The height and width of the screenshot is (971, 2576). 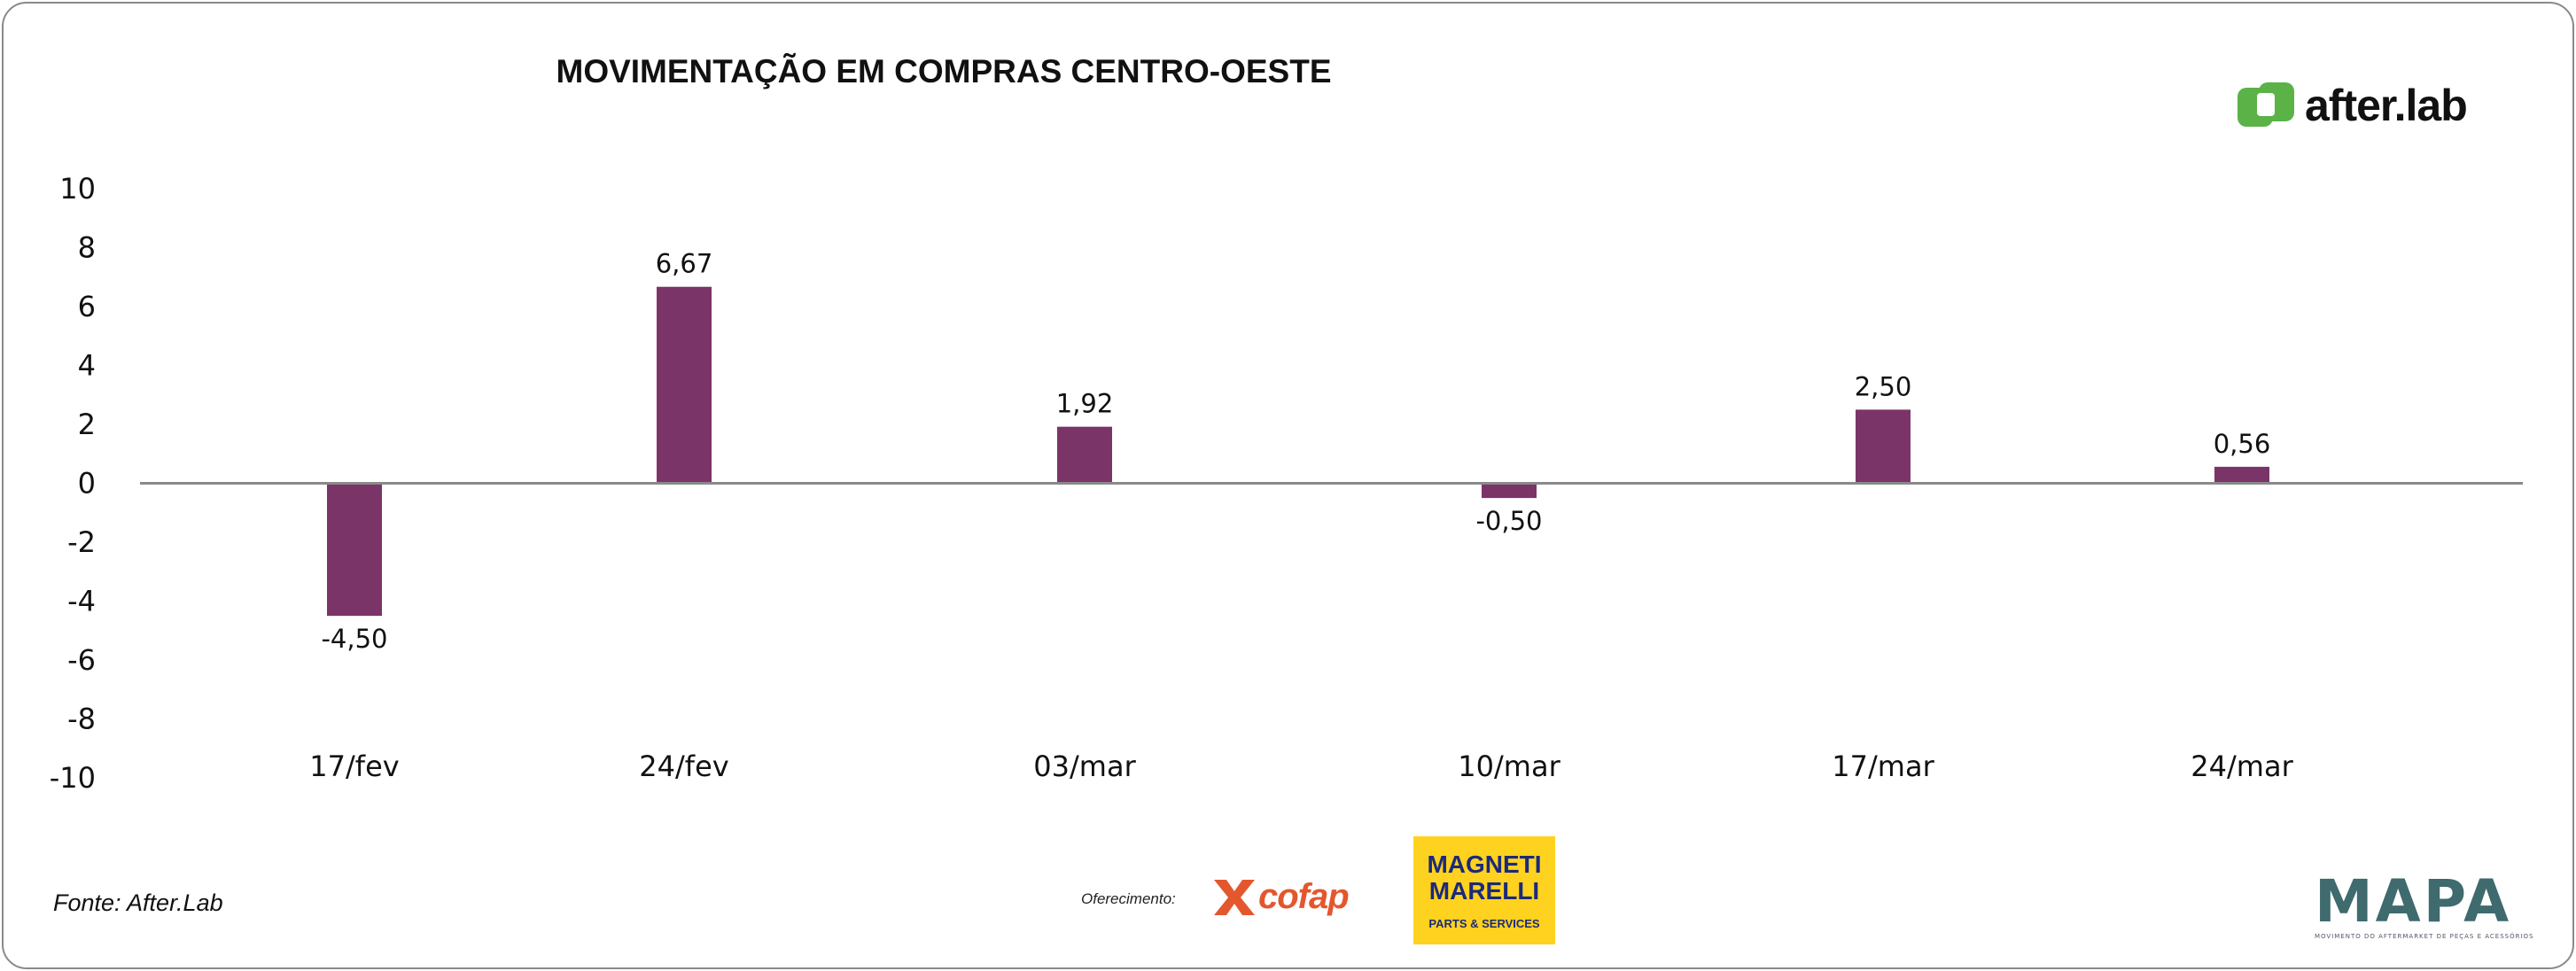 I want to click on magneti-marelli-logo: MAGNETI MARELLI PARTS & SERVICES, so click(x=1484, y=890).